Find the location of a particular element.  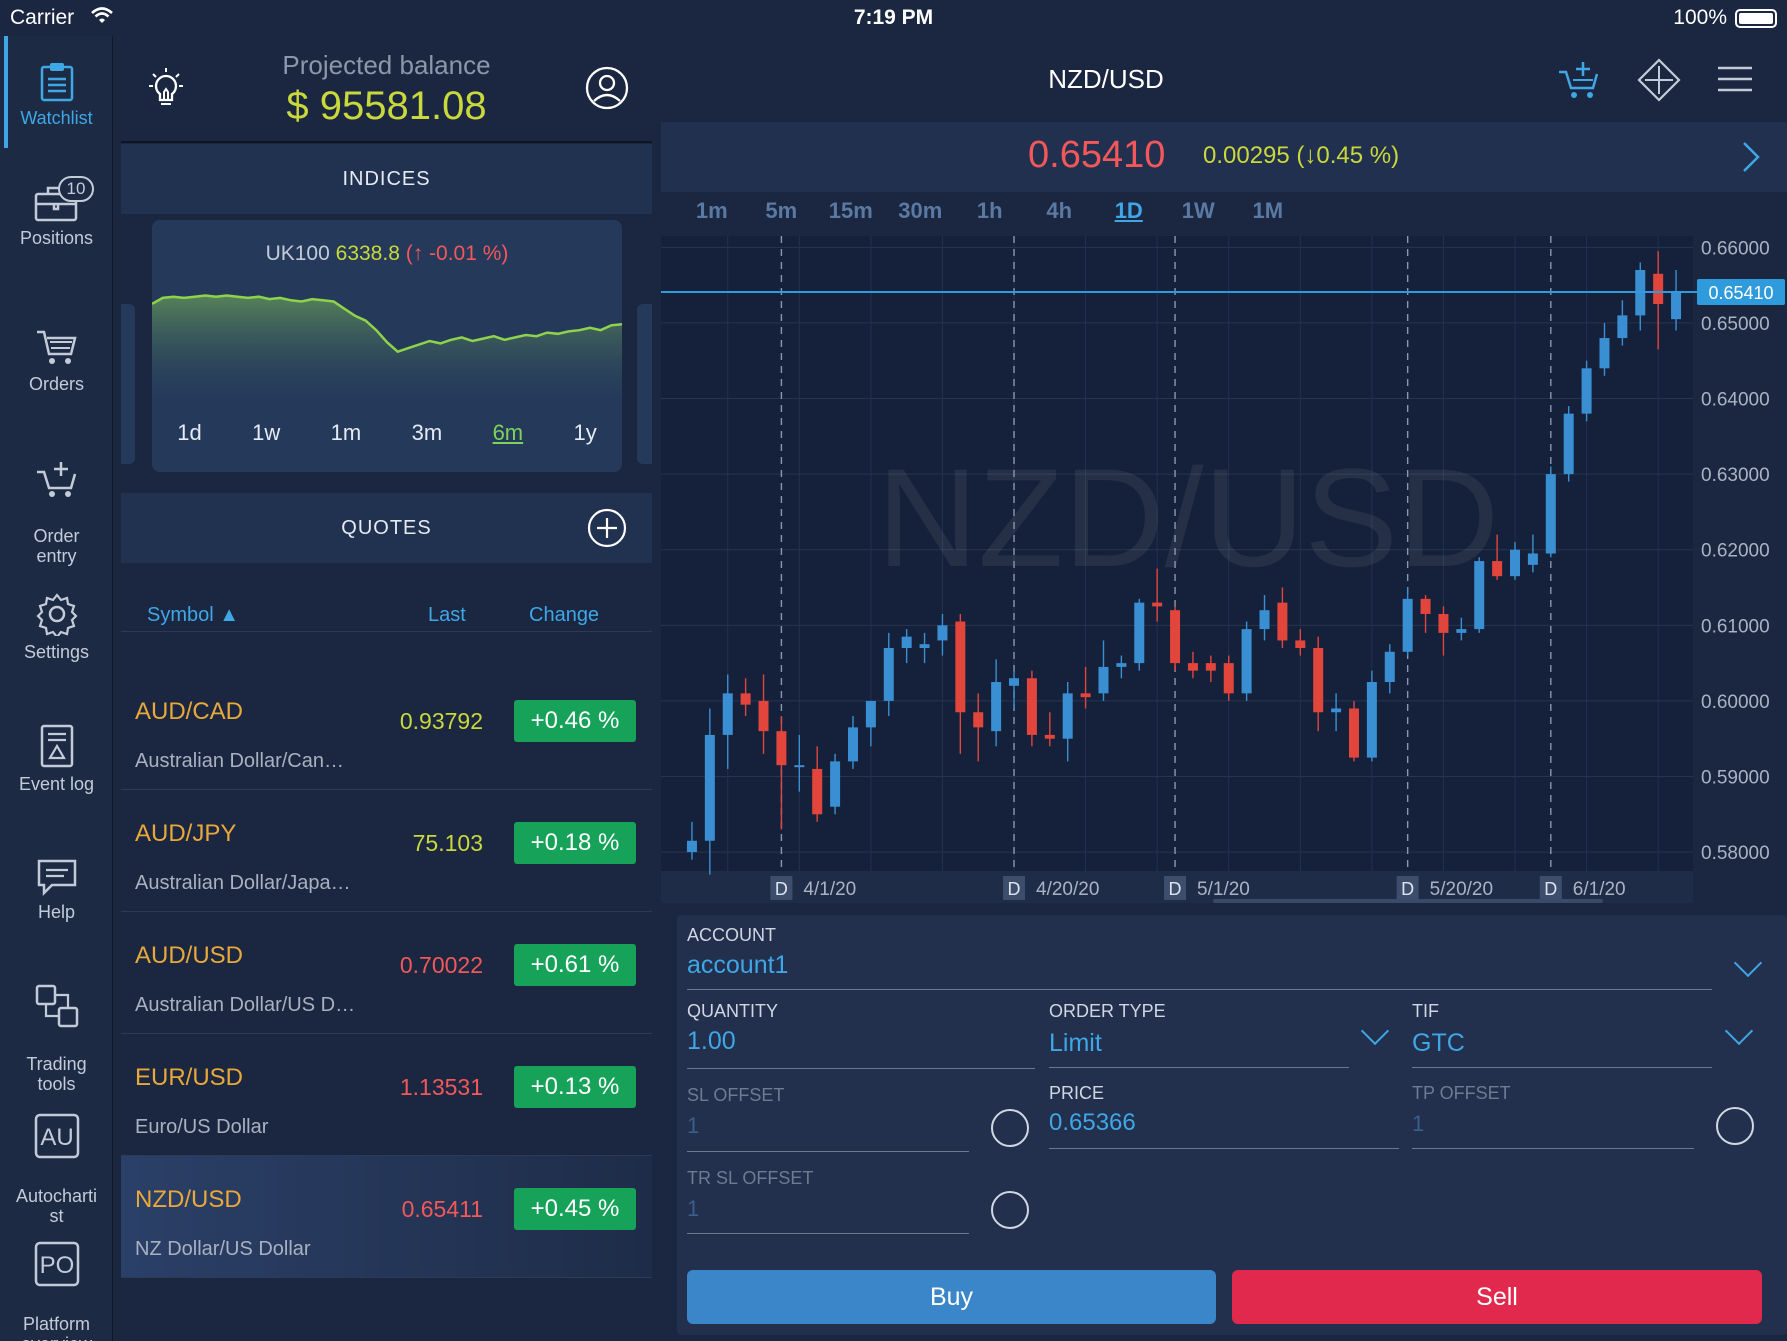

buy-button: Buy is located at coordinates (951, 1297).